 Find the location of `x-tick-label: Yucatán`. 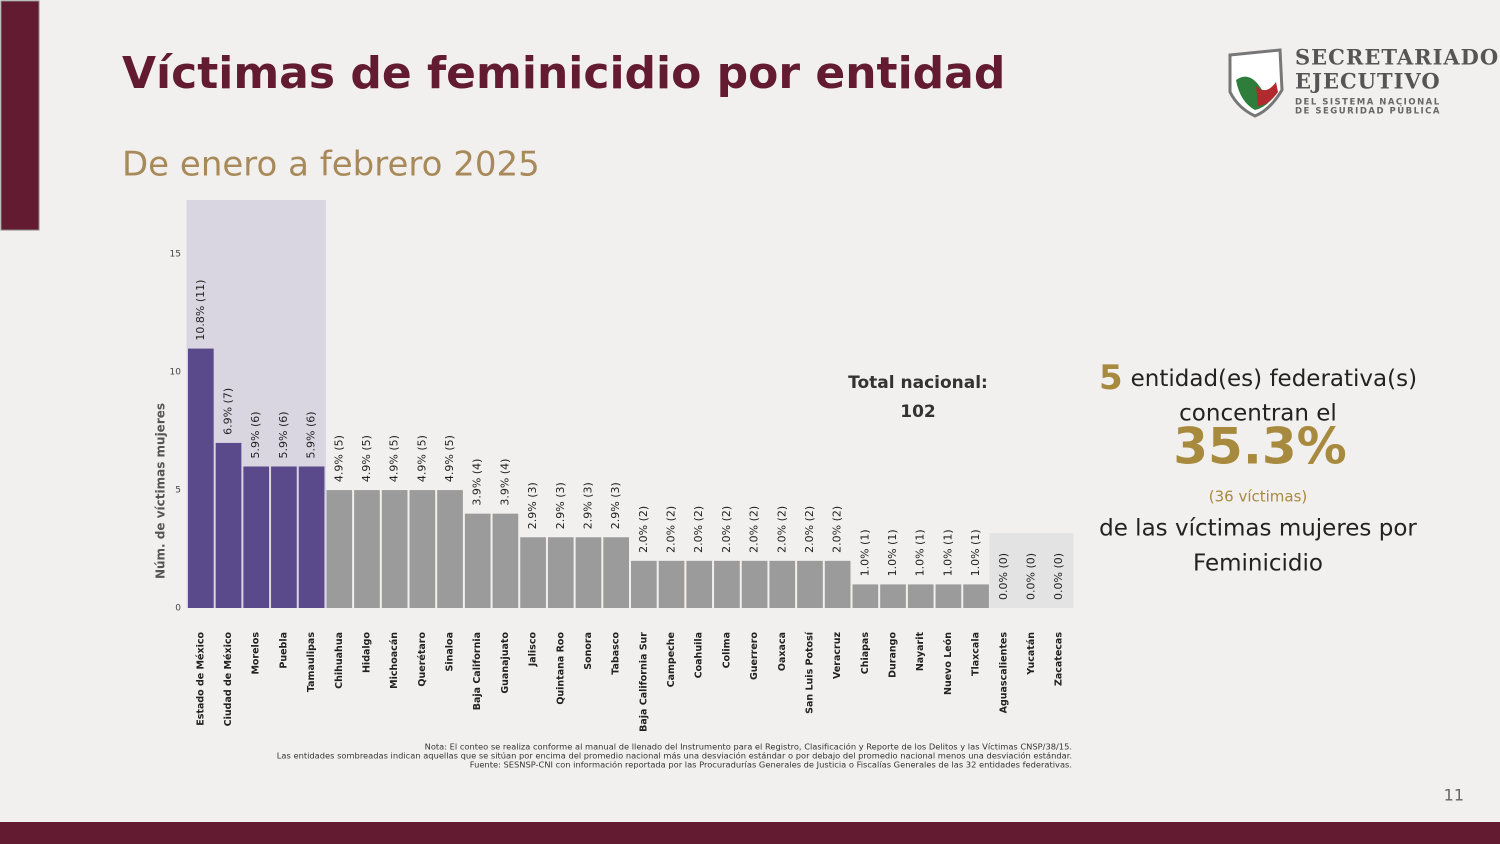

x-tick-label: Yucatán is located at coordinates (1031, 654).